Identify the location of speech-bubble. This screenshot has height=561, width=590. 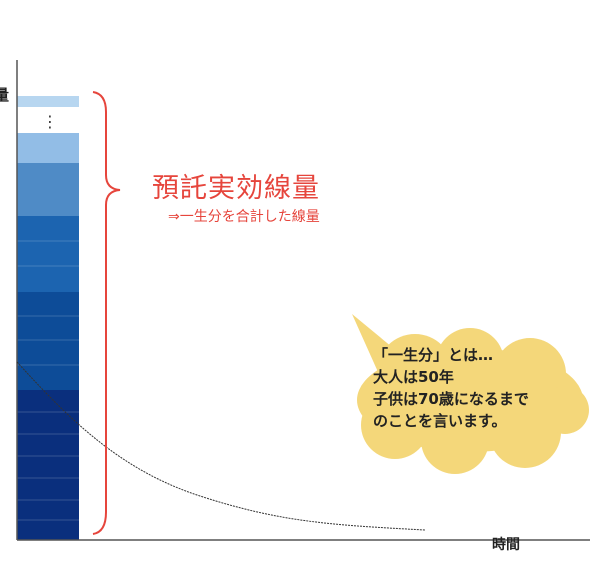
(470, 394).